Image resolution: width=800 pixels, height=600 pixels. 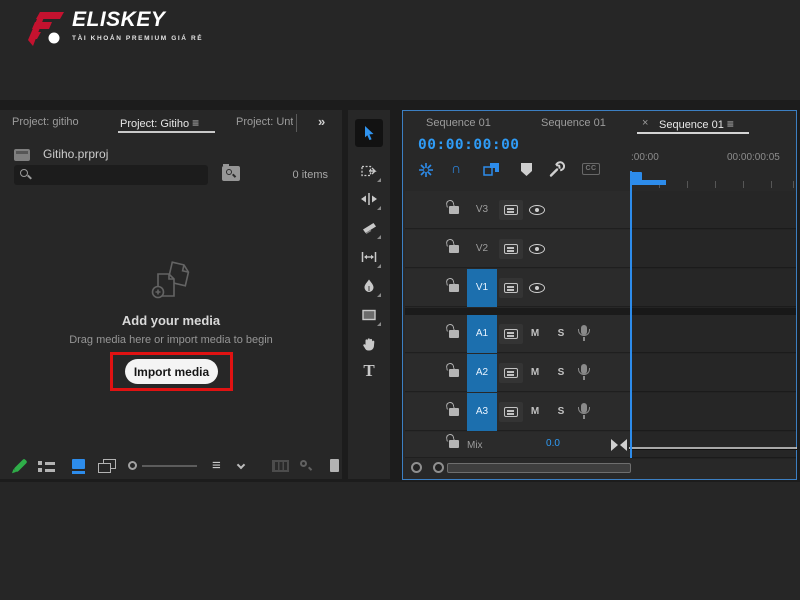 I want to click on linked-selection-icon, so click(x=491, y=172).